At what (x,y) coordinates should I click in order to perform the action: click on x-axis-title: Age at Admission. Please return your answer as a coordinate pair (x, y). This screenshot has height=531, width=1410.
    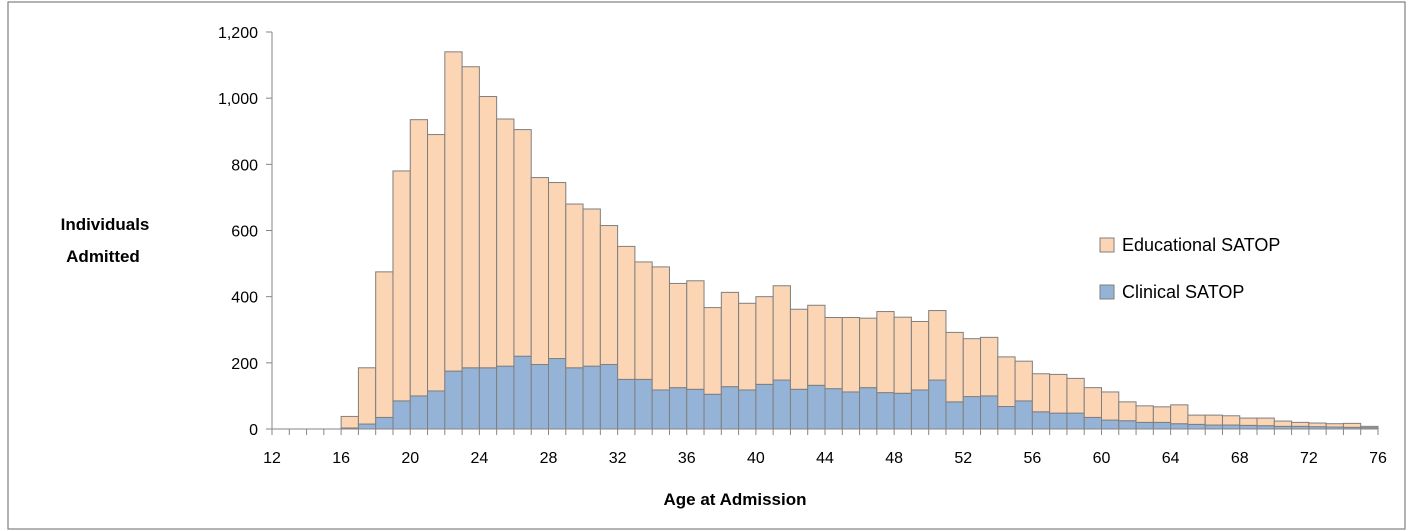
    Looking at the image, I should click on (735, 499).